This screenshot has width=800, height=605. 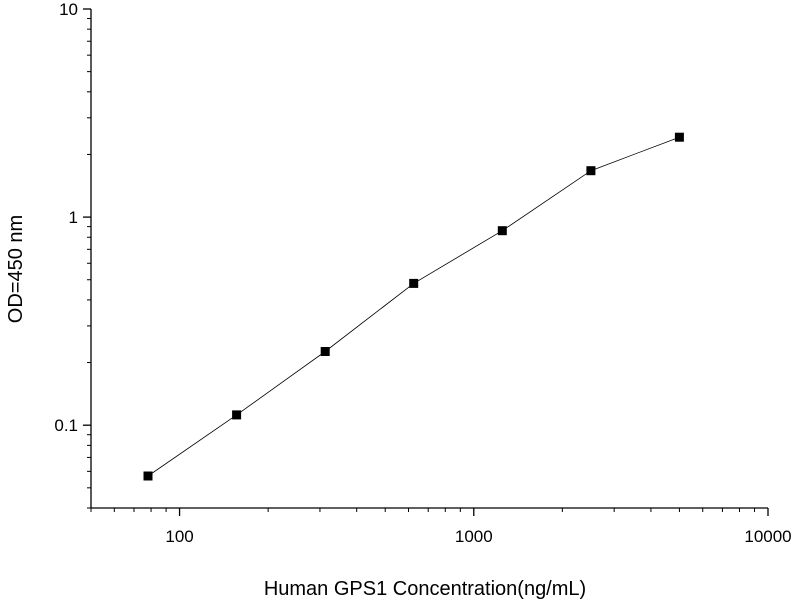 What do you see at coordinates (68, 9) in the screenshot?
I see `y-tick-label: 10` at bounding box center [68, 9].